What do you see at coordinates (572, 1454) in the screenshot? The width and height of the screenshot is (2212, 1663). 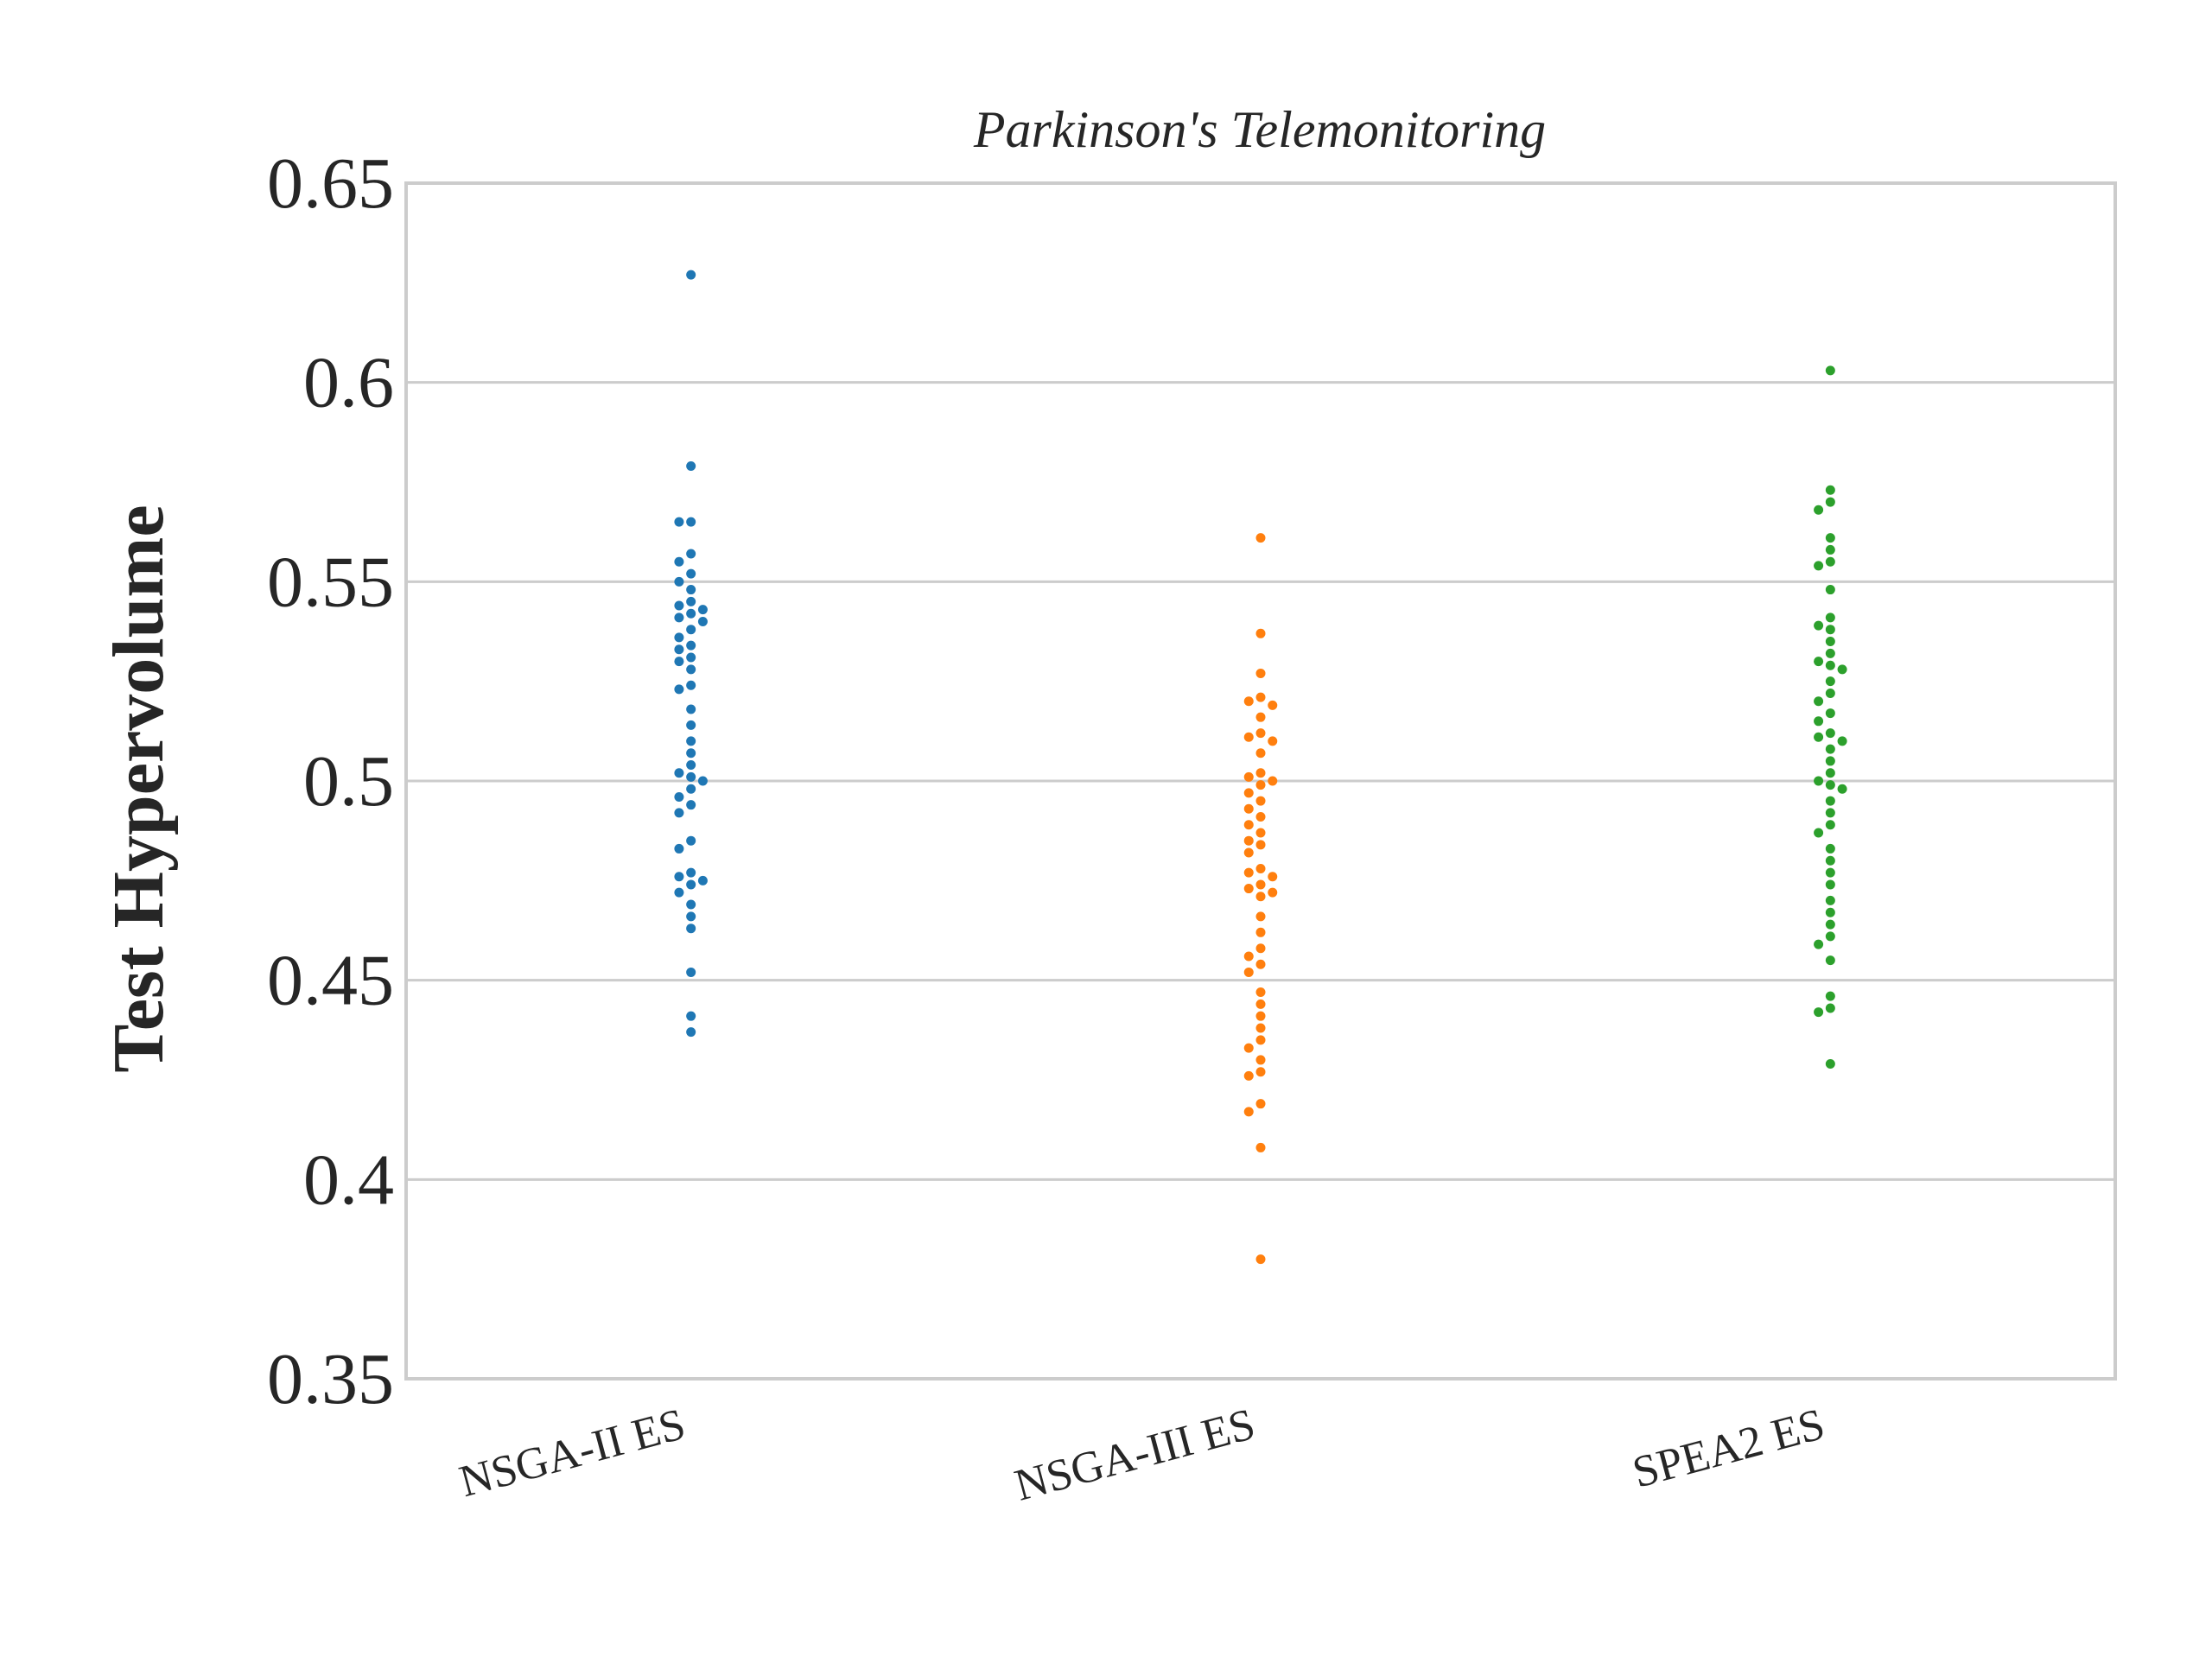 I see `x-tick-label: NSGA-II ES` at bounding box center [572, 1454].